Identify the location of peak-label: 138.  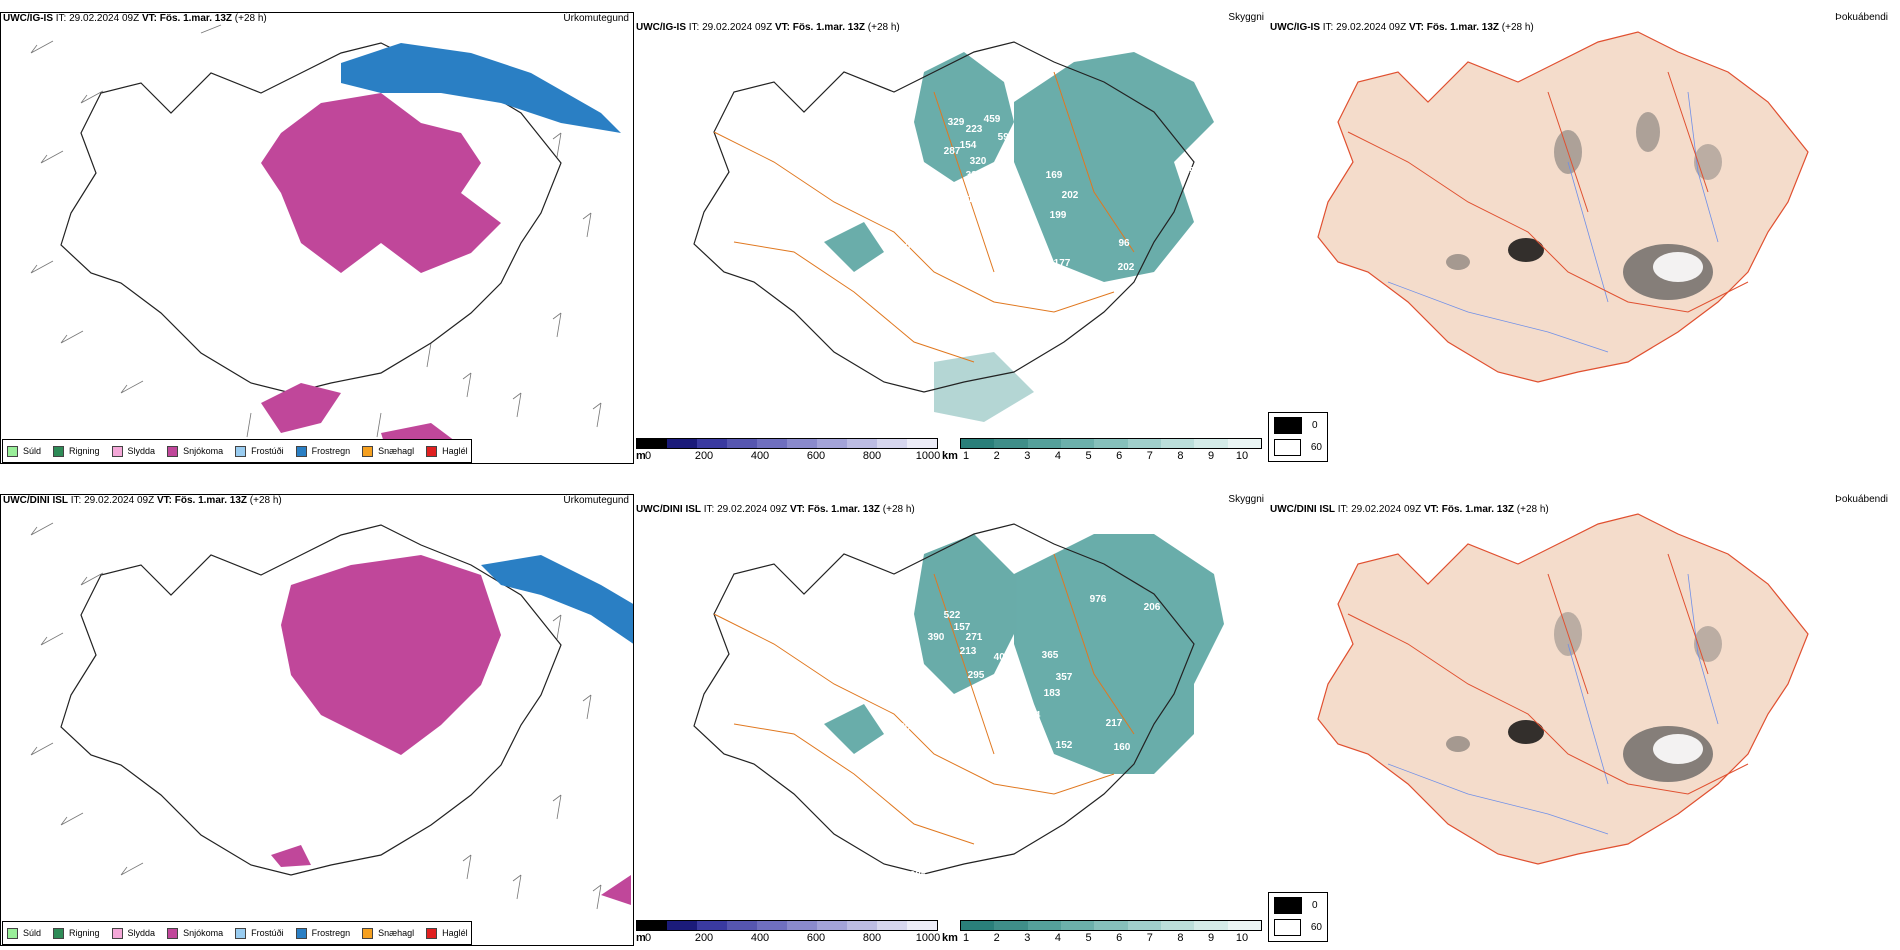
(976, 199).